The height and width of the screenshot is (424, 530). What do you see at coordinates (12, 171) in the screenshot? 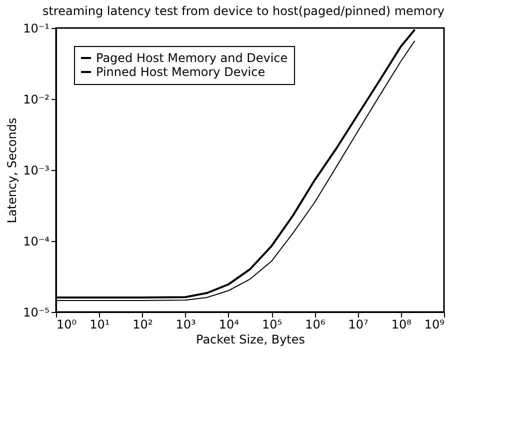
I see `y-axis-title: Latency, Seconds` at bounding box center [12, 171].